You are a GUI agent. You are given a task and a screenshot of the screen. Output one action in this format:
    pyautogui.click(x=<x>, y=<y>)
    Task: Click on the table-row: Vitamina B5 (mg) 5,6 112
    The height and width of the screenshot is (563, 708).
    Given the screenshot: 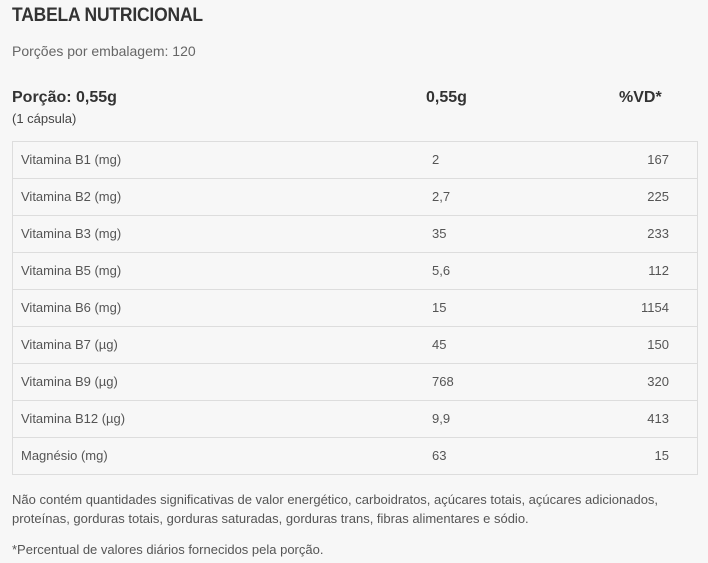 What is the action you would take?
    pyautogui.click(x=355, y=271)
    